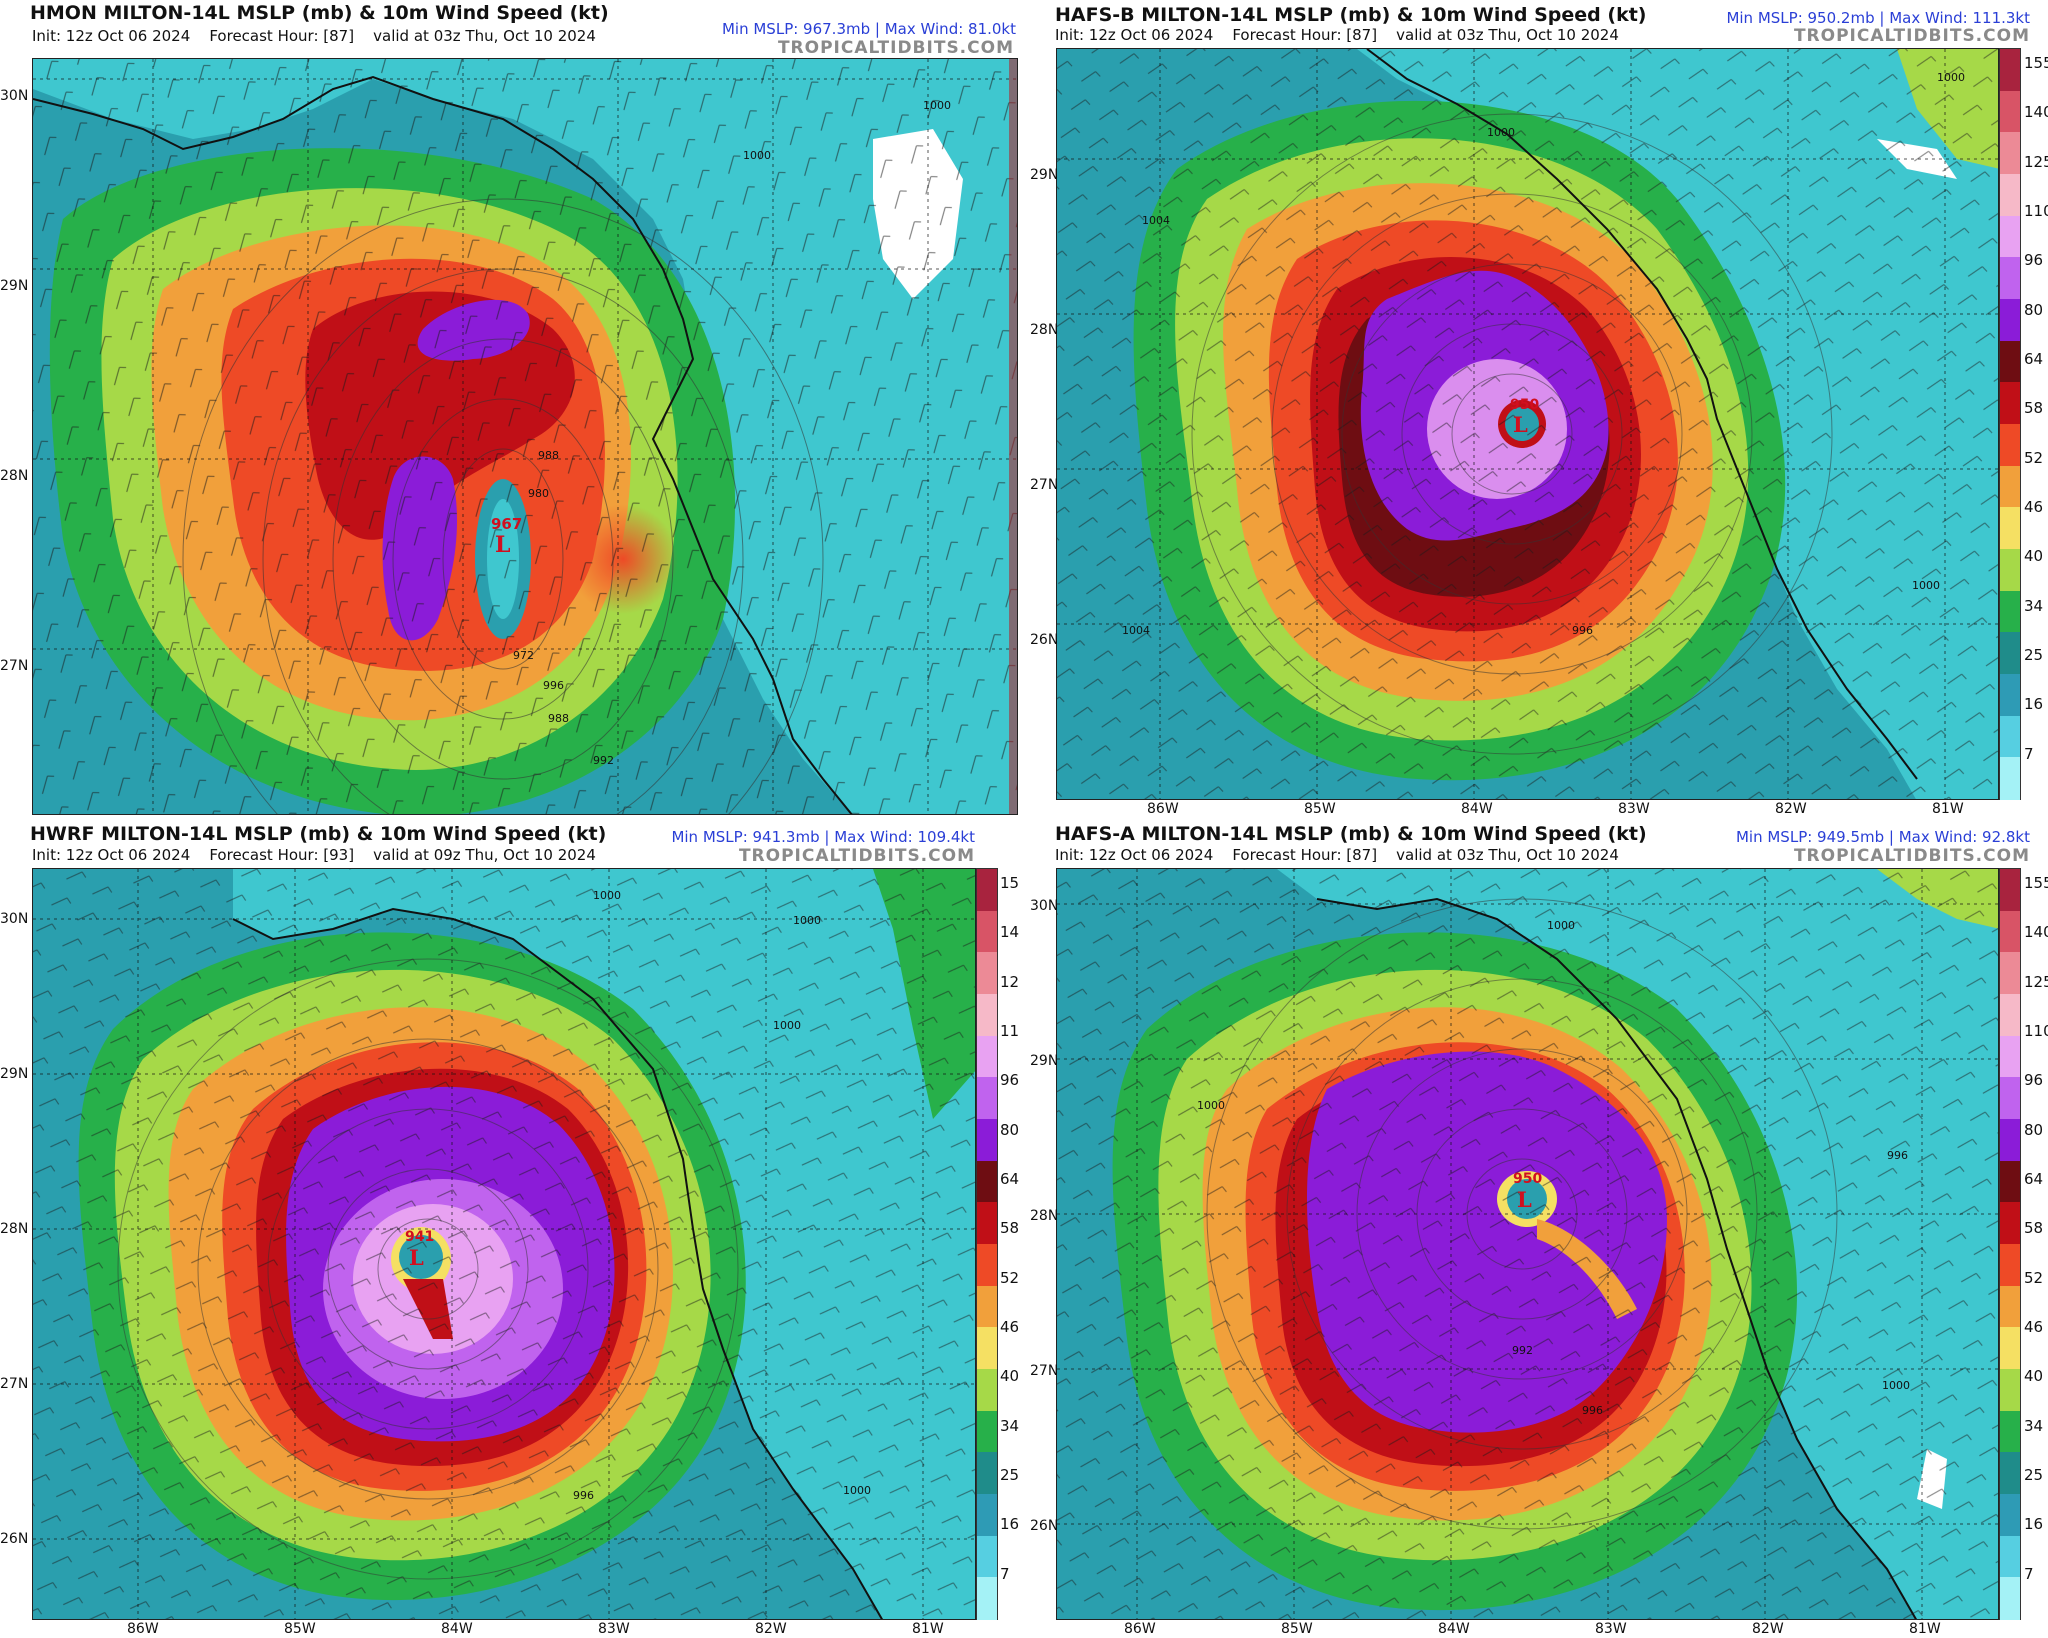  What do you see at coordinates (2034, 704) in the screenshot?
I see `colorbar-label: 16` at bounding box center [2034, 704].